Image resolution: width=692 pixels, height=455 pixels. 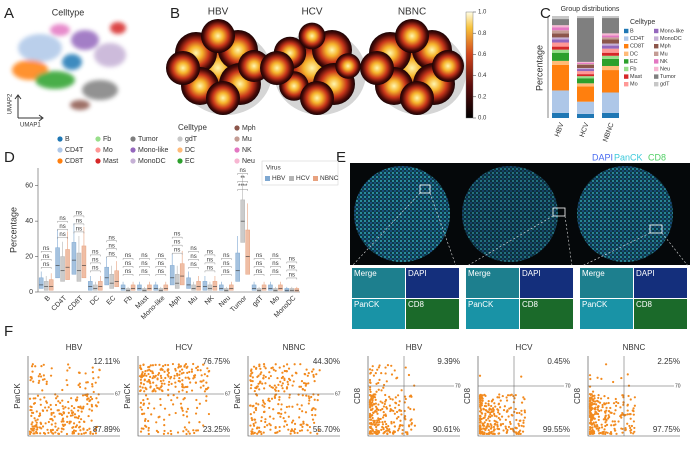 What do you see at coordinates (458, 386) in the screenshot?
I see `gate-label: 70` at bounding box center [458, 386].